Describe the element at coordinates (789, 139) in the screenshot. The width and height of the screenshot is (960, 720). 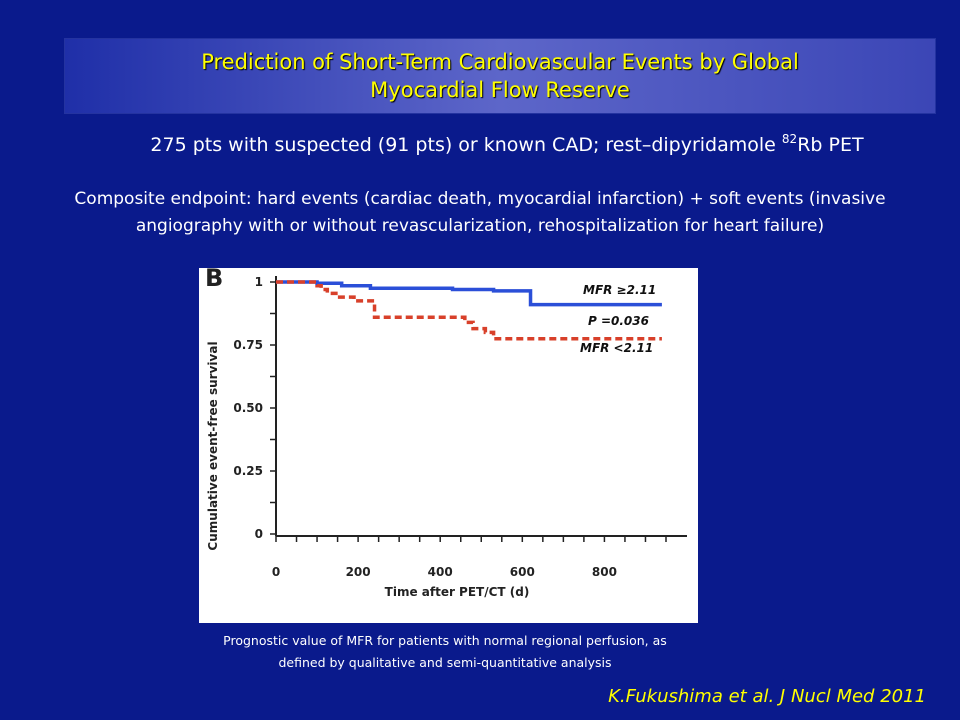
I see `isotope-mass-number: 82` at that location.